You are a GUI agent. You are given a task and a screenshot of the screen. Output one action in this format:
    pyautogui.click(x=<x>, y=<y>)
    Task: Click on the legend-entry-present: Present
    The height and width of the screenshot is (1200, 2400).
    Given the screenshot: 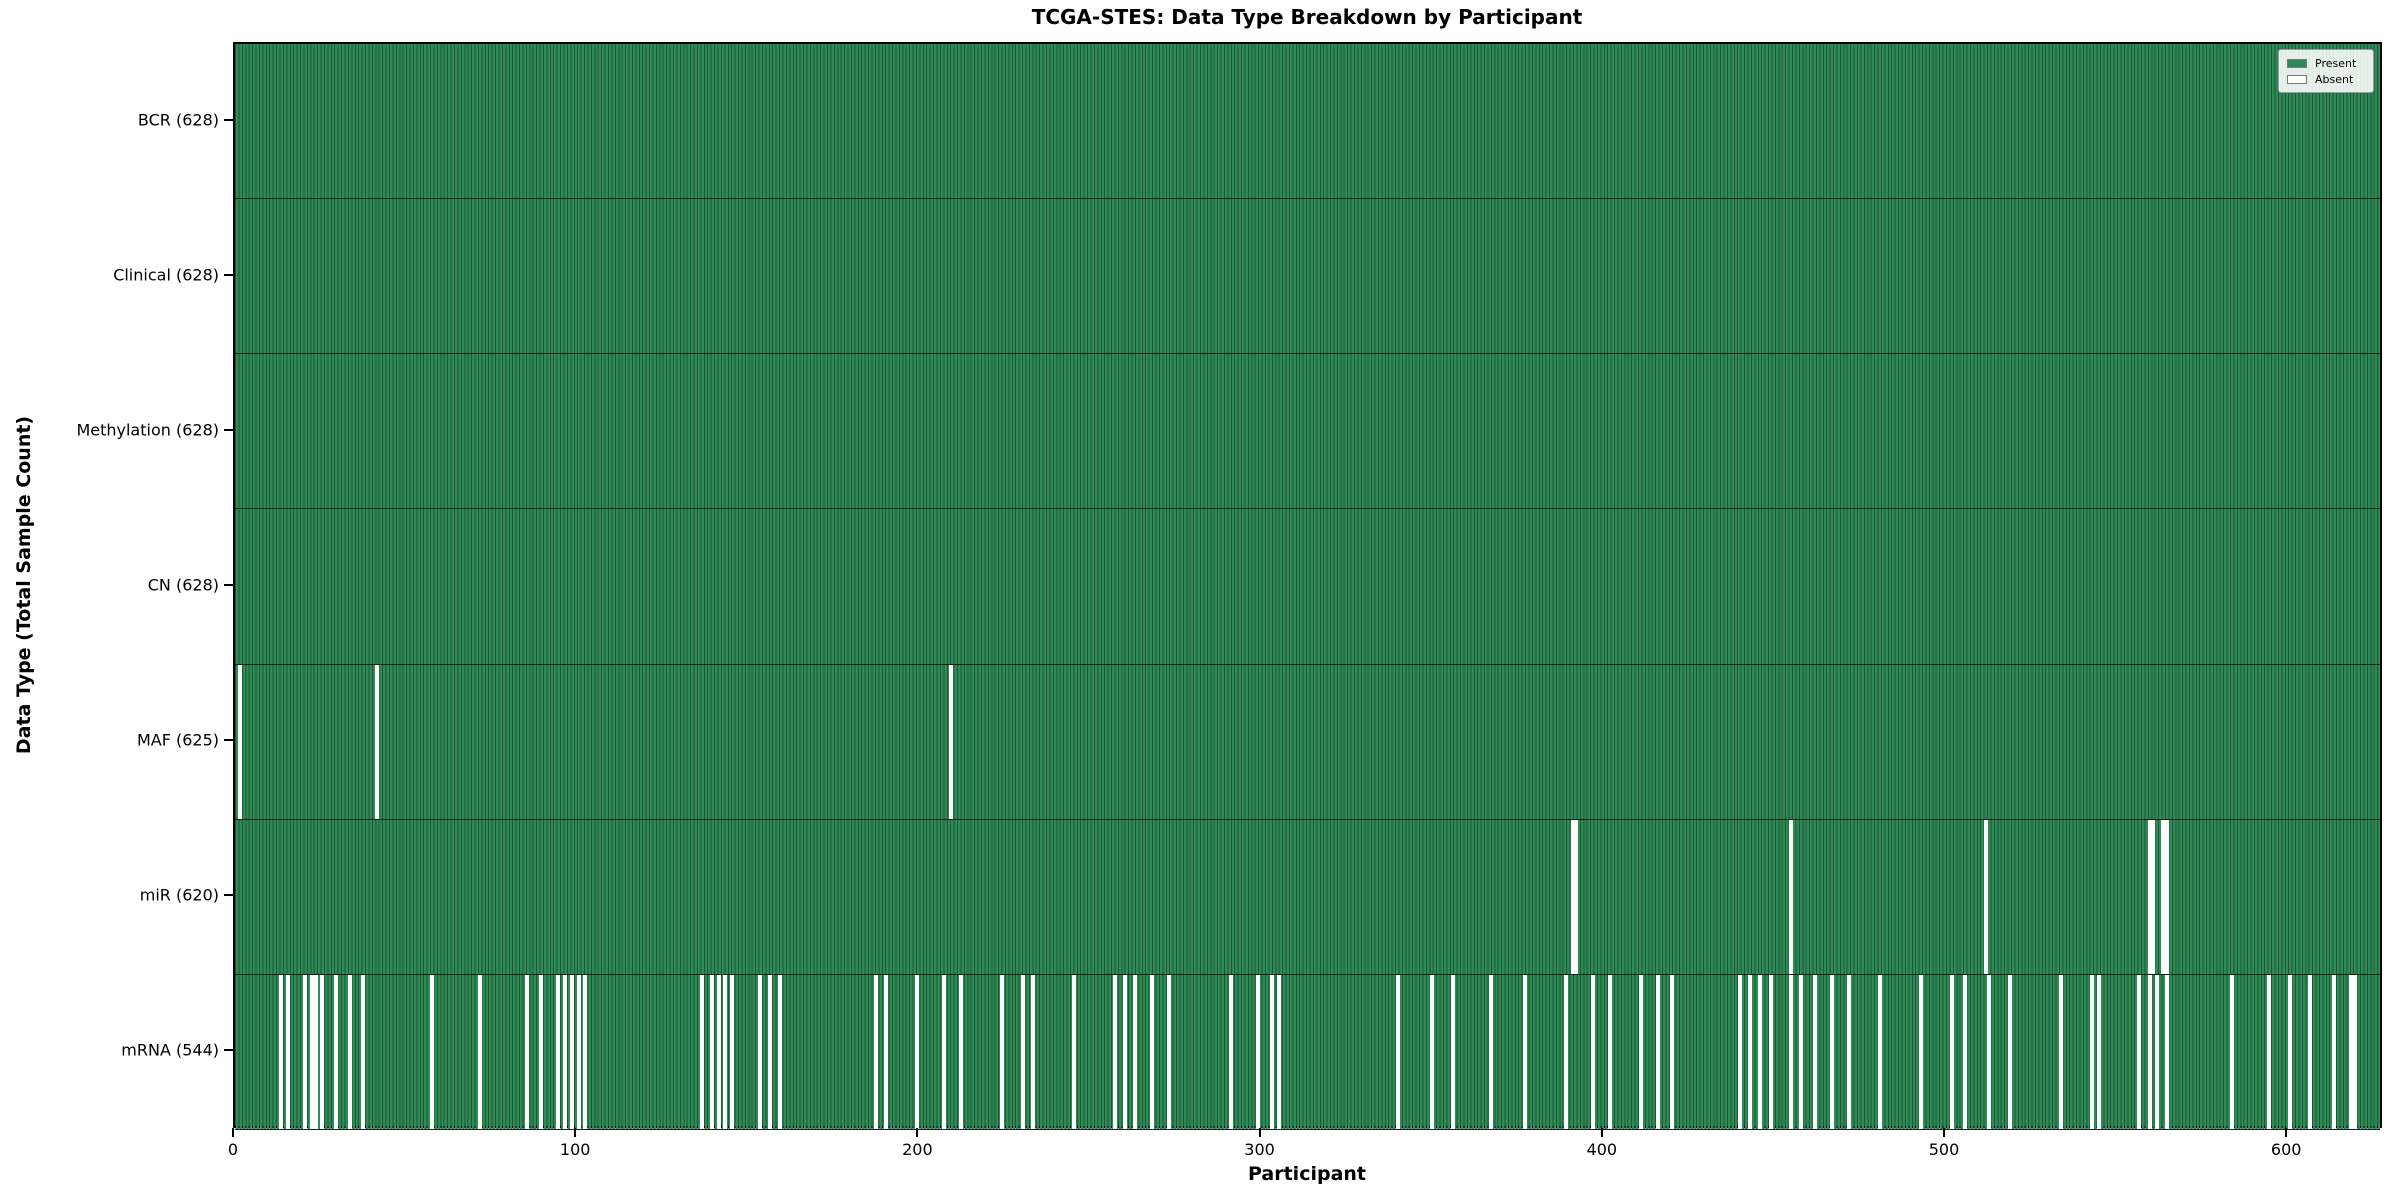 What is the action you would take?
    pyautogui.click(x=2326, y=63)
    